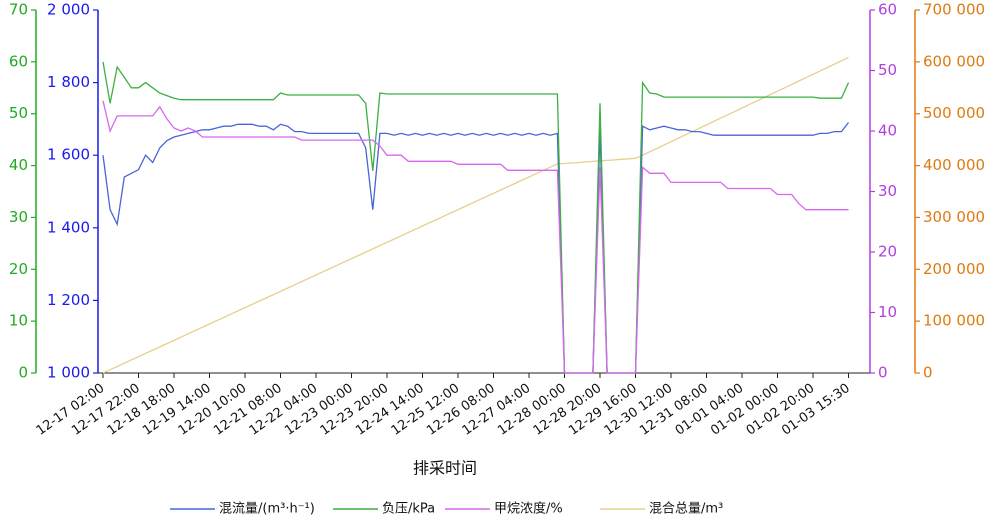 This screenshot has width=1000, height=523. Describe the element at coordinates (686, 509) in the screenshot. I see `legend-label: 混合总量/m³` at that location.